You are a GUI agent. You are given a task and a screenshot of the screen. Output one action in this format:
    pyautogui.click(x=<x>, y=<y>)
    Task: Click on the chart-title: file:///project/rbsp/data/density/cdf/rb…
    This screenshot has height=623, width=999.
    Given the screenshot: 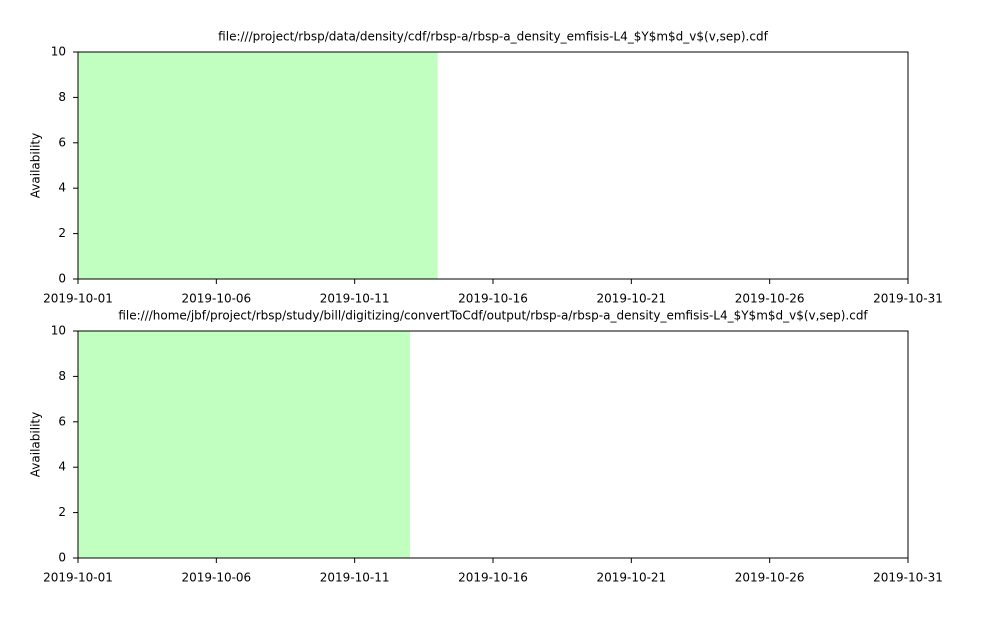 What is the action you would take?
    pyautogui.click(x=493, y=37)
    